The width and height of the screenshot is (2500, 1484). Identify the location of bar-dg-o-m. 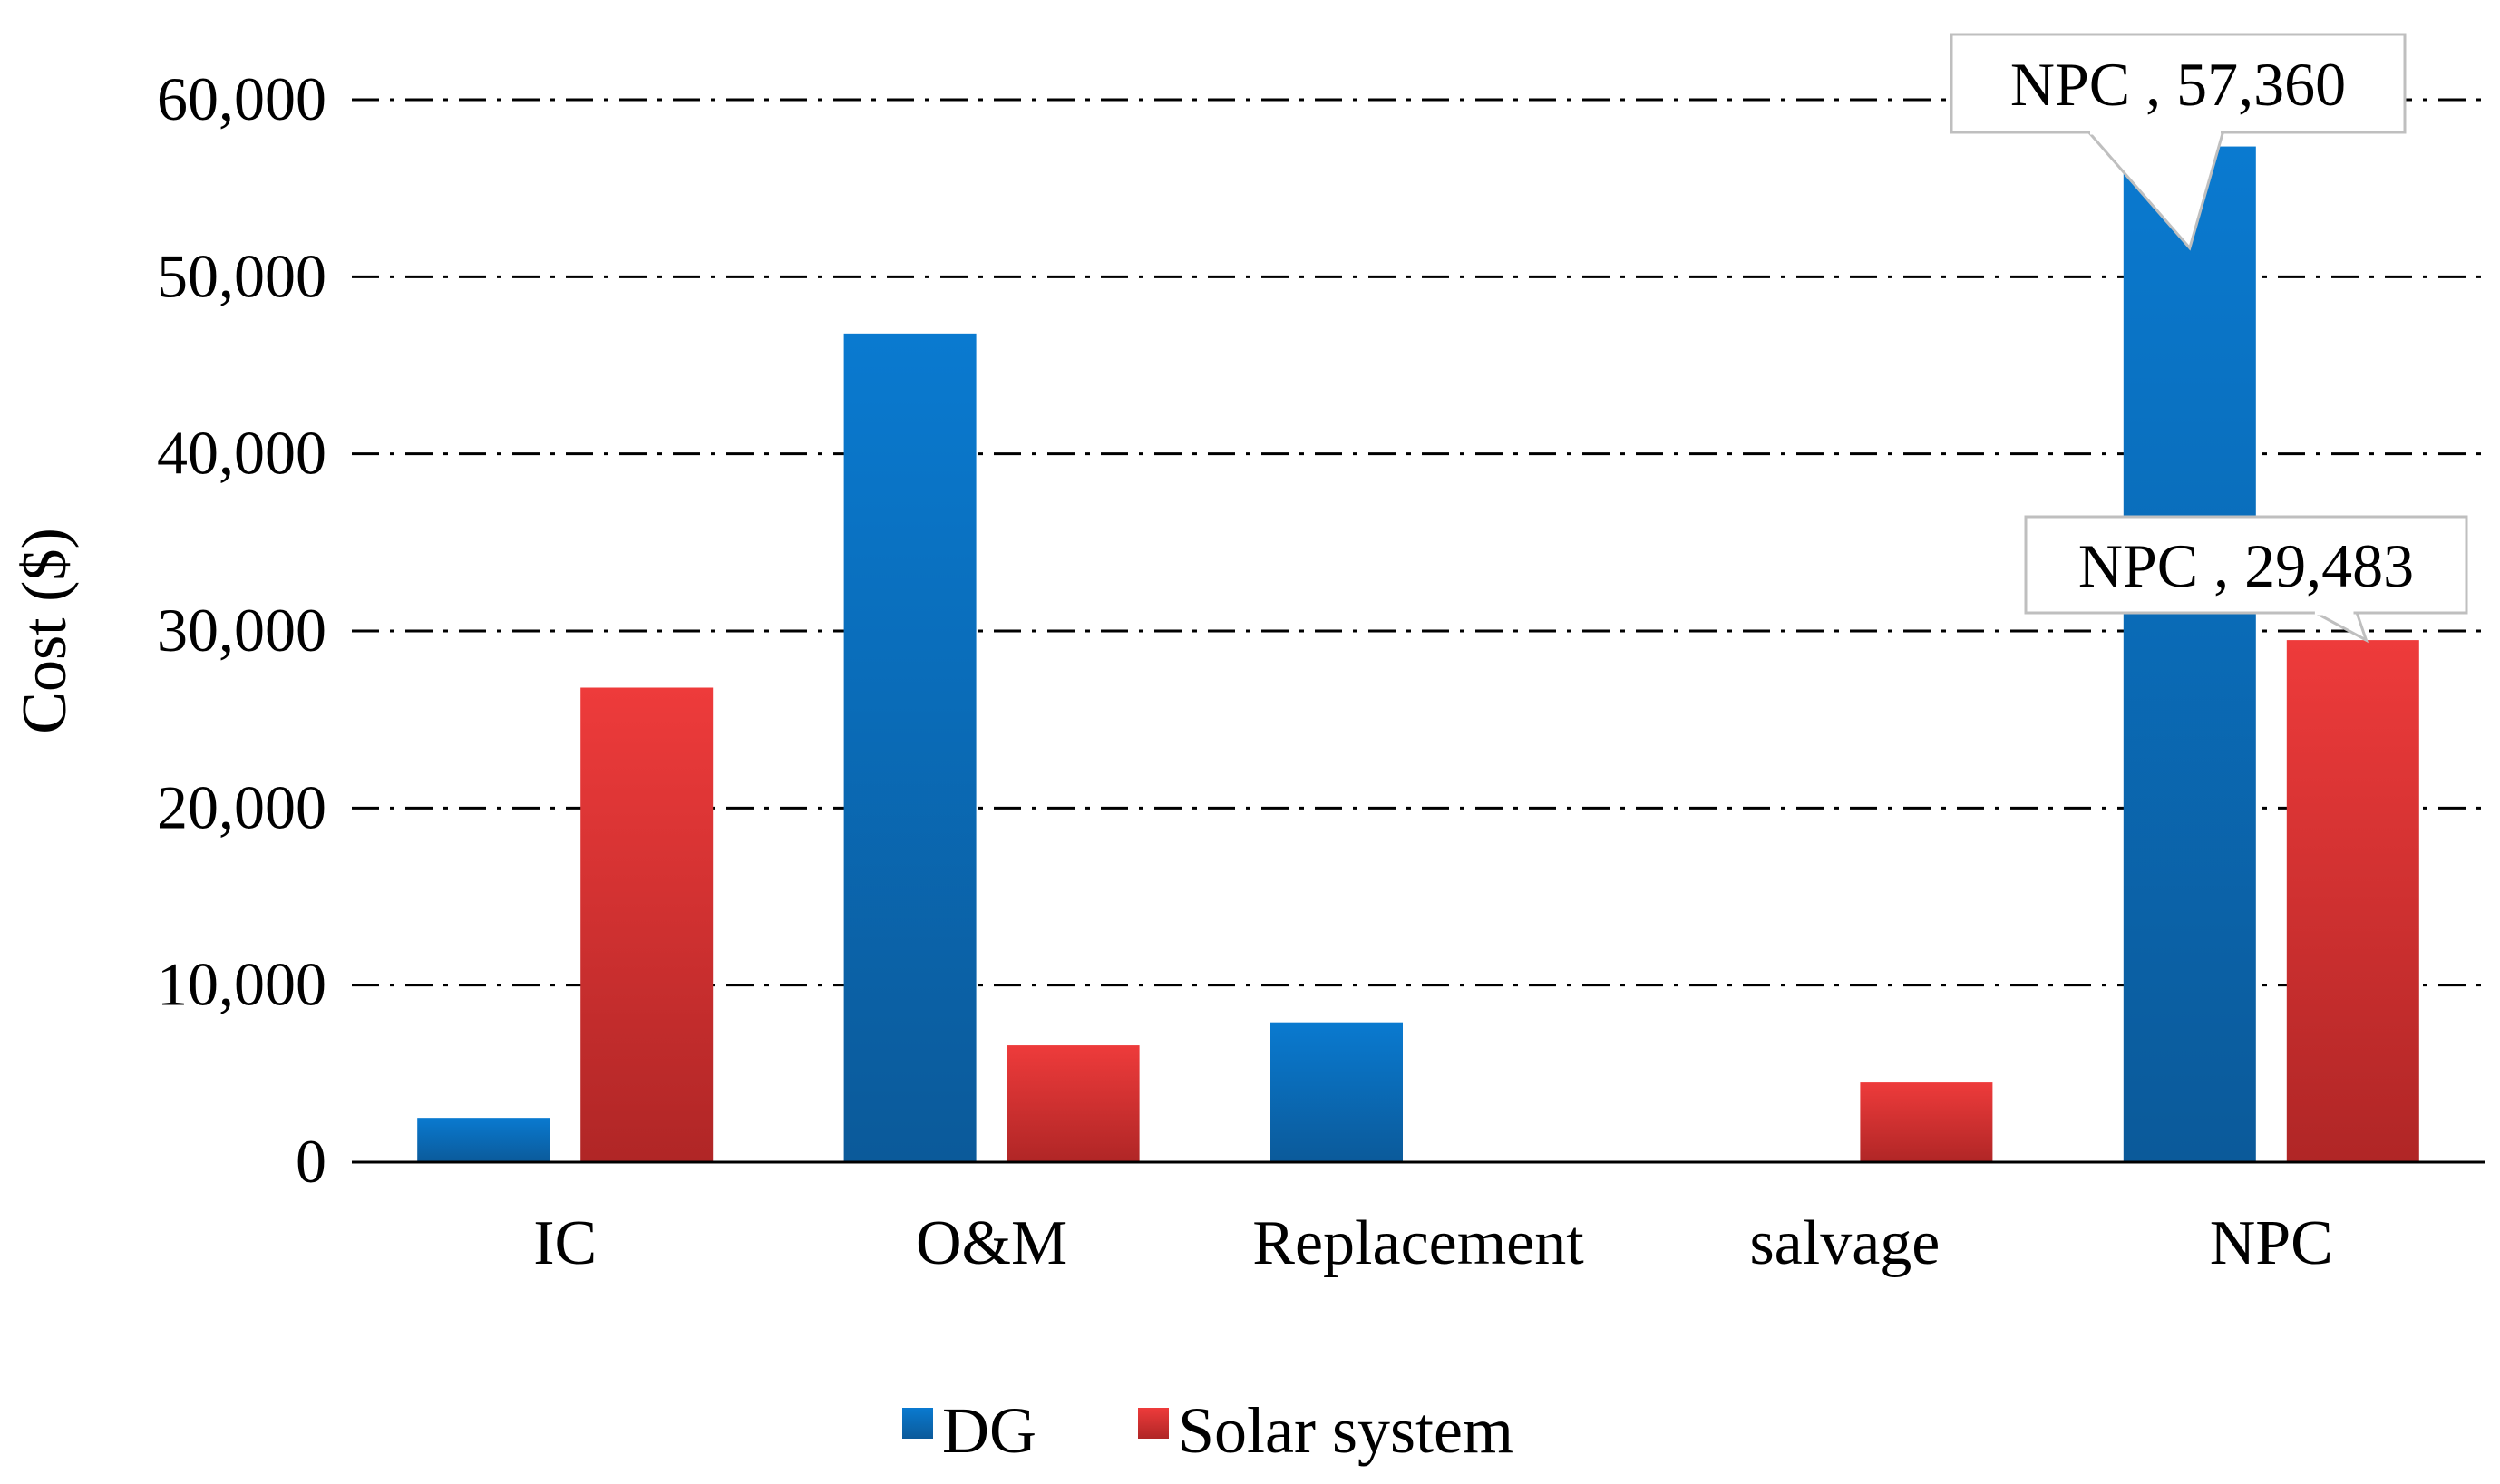
(910, 748).